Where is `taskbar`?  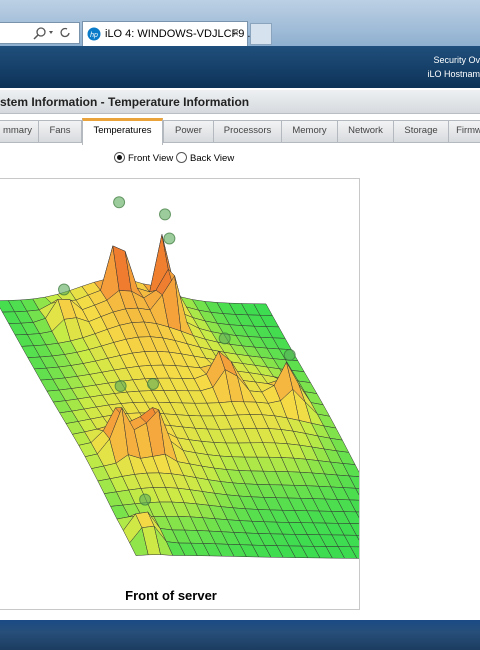 taskbar is located at coordinates (240, 635).